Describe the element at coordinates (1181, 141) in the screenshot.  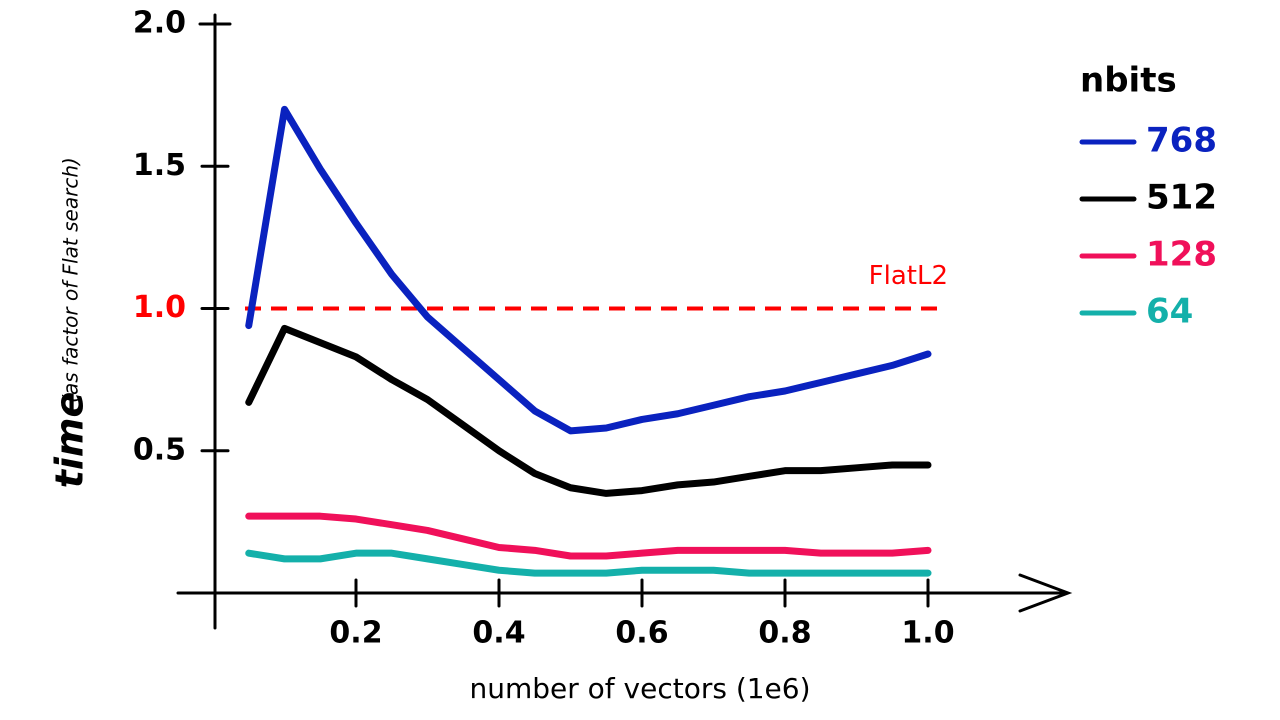
I see `legend-label: 768` at that location.